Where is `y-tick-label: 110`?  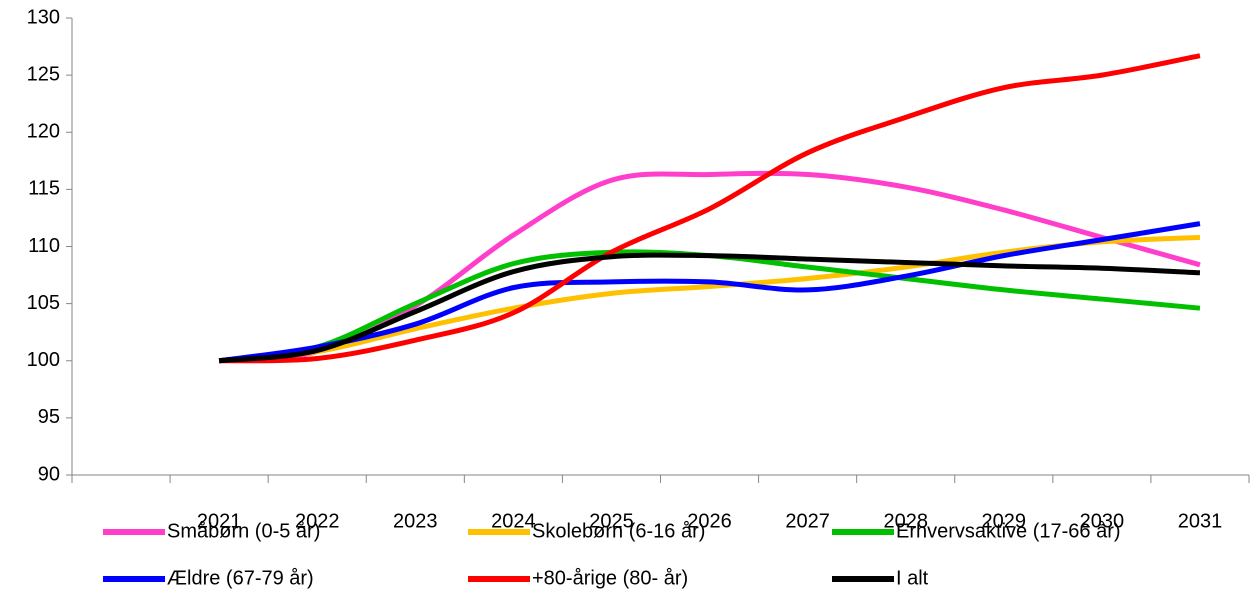 y-tick-label: 110 is located at coordinates (44, 246).